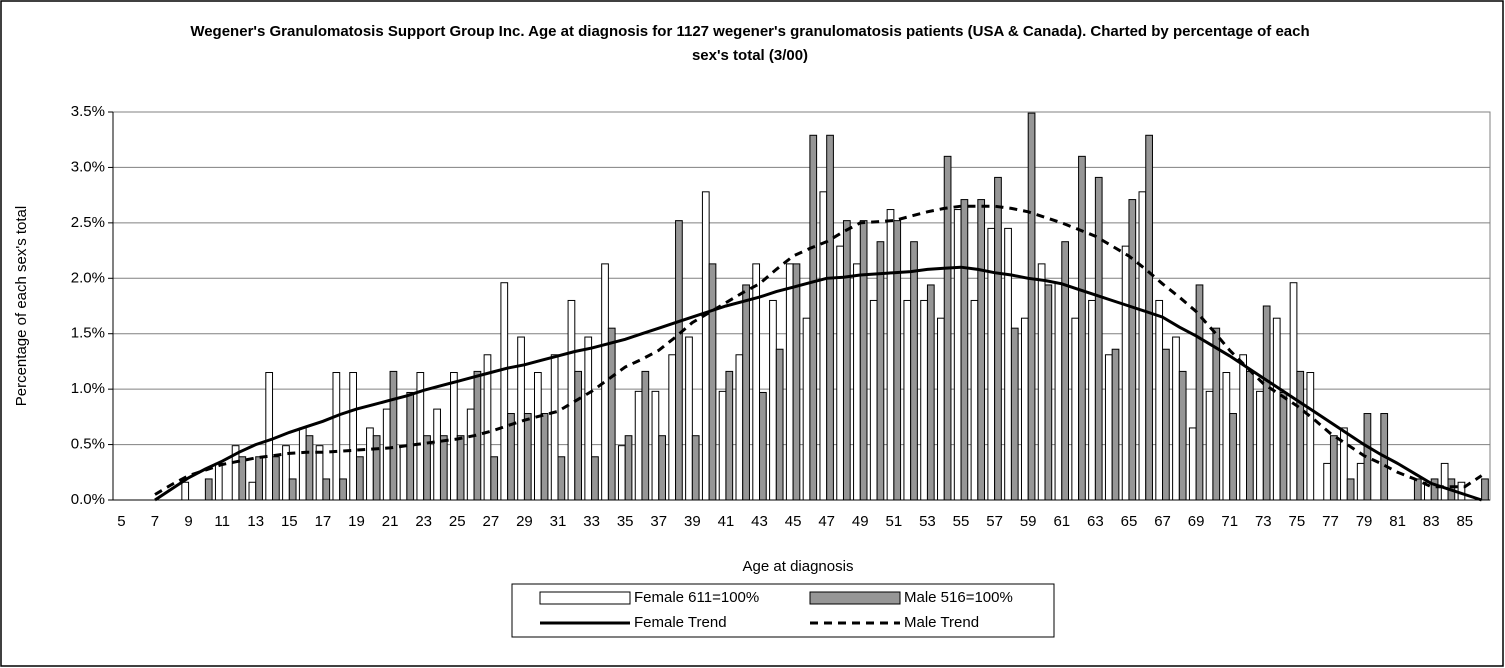  I want to click on x-tick-label: 49, so click(860, 521).